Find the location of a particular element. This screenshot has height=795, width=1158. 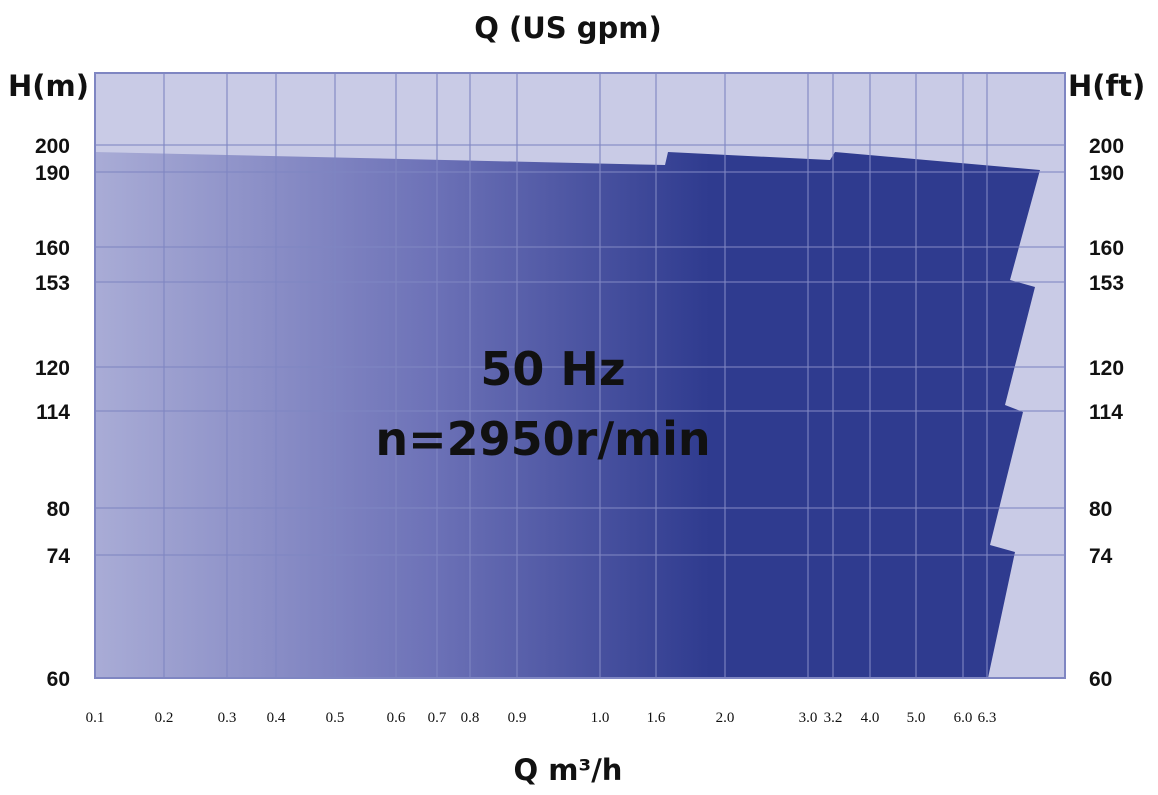

y-tick-label-left: 160 is located at coordinates (52, 248).